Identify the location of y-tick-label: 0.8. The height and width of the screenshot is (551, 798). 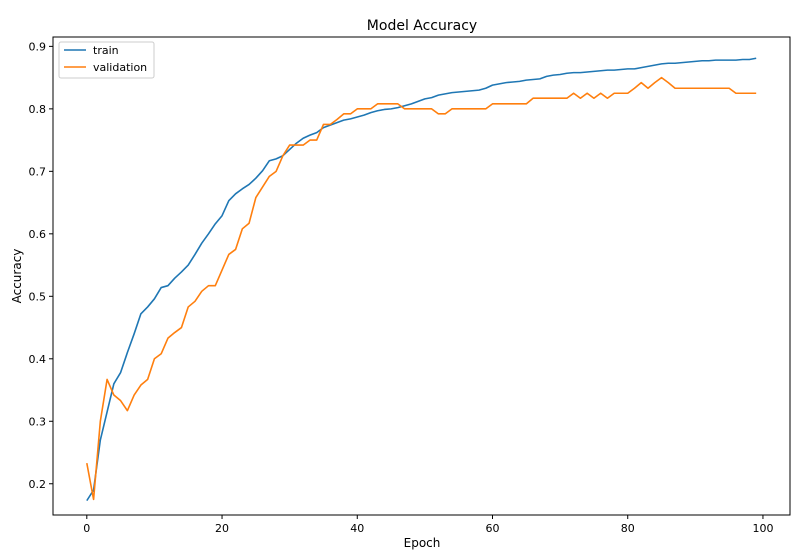
(38, 109).